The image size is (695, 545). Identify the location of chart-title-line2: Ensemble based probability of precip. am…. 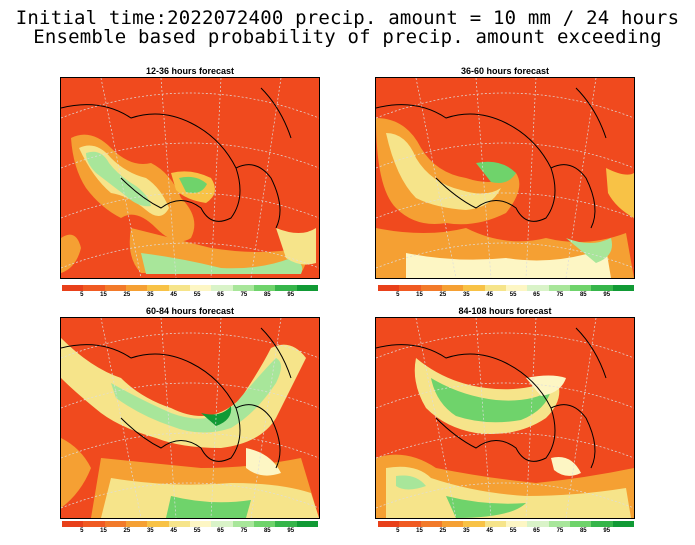
(347, 37).